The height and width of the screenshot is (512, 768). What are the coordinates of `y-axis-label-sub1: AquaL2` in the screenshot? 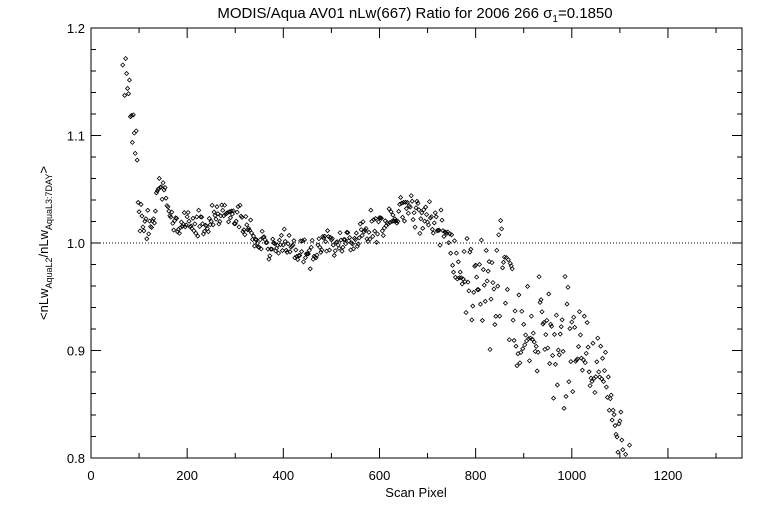 It's located at (49, 272).